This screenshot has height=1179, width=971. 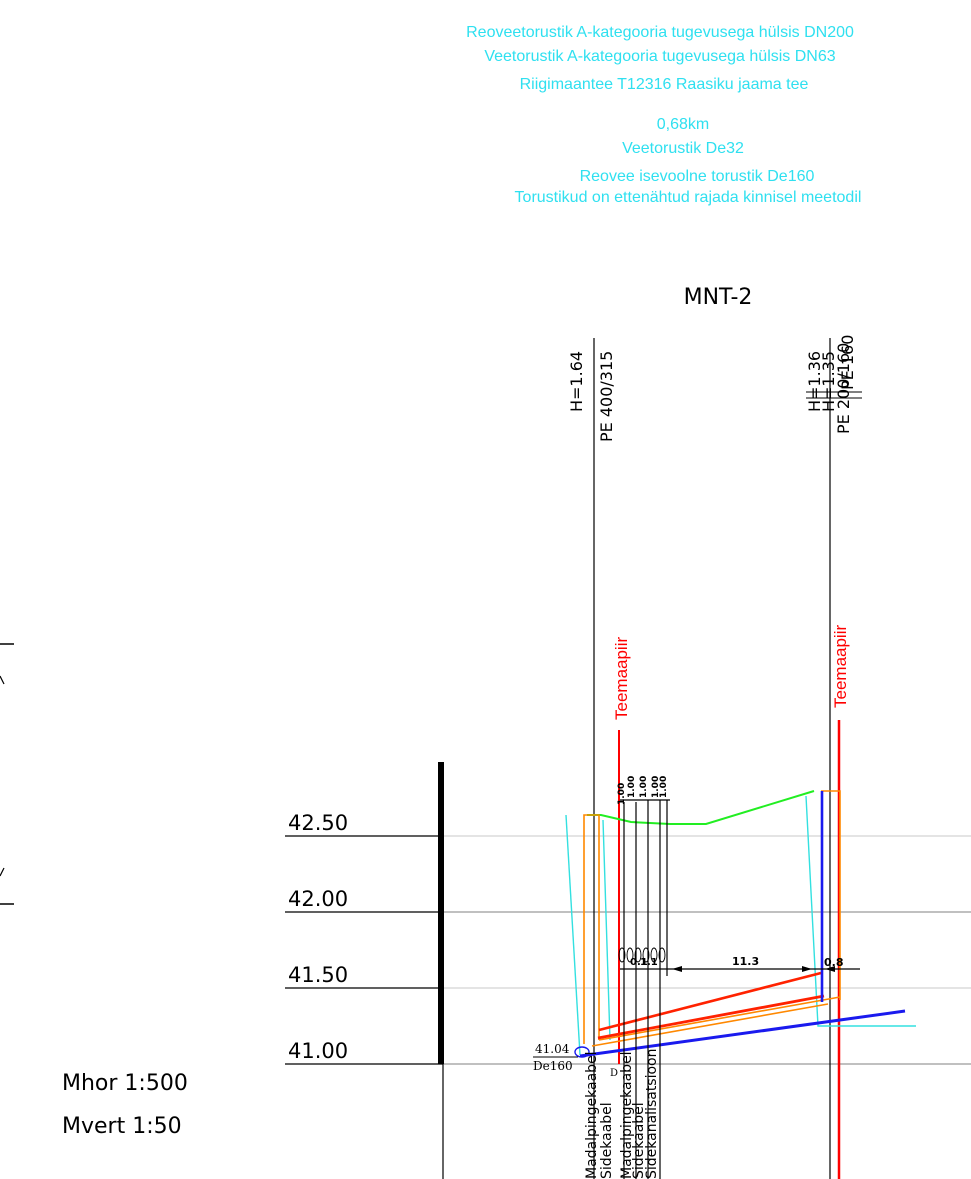 I want to click on casing-pipes, so click(x=712, y=918).